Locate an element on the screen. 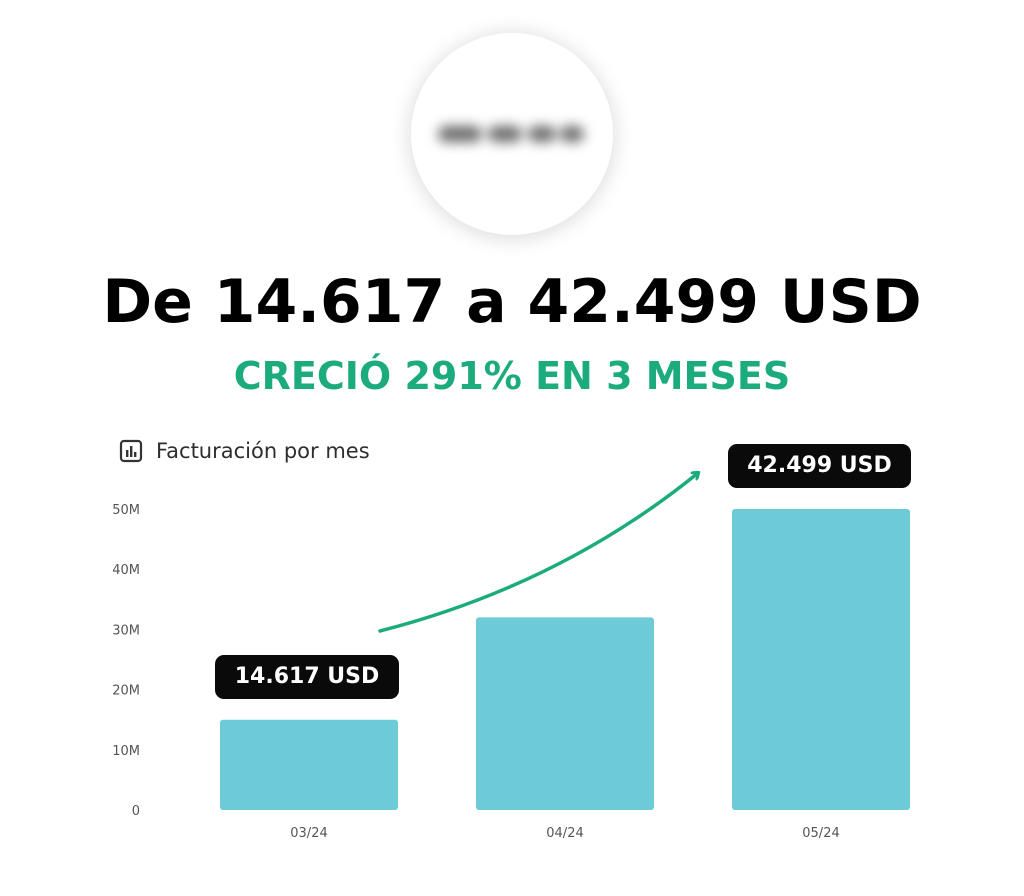  subheadline: CRECIÓ 291% EN 3 MESES is located at coordinates (512, 376).